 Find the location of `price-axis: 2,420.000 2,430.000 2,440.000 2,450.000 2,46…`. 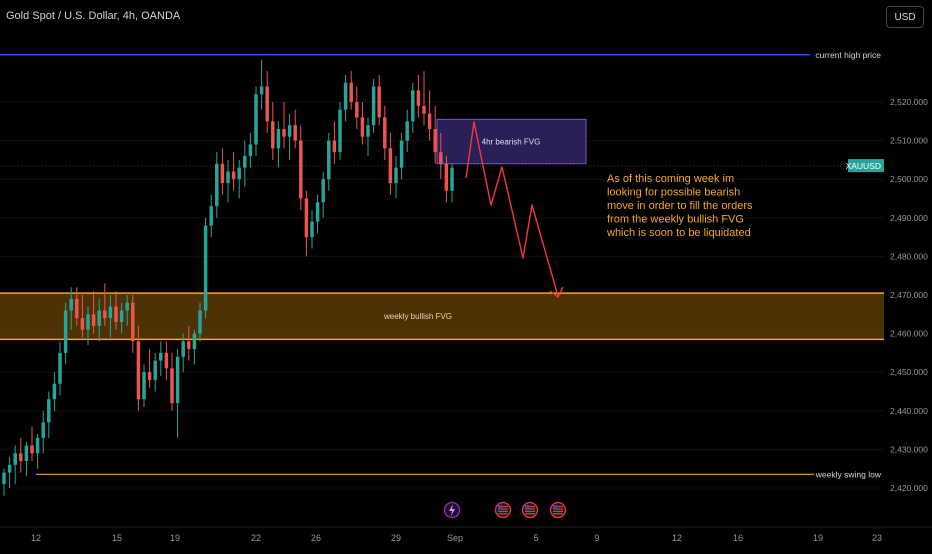

price-axis: 2,420.000 2,430.000 2,440.000 2,450.000 2,46… is located at coordinates (908, 264).